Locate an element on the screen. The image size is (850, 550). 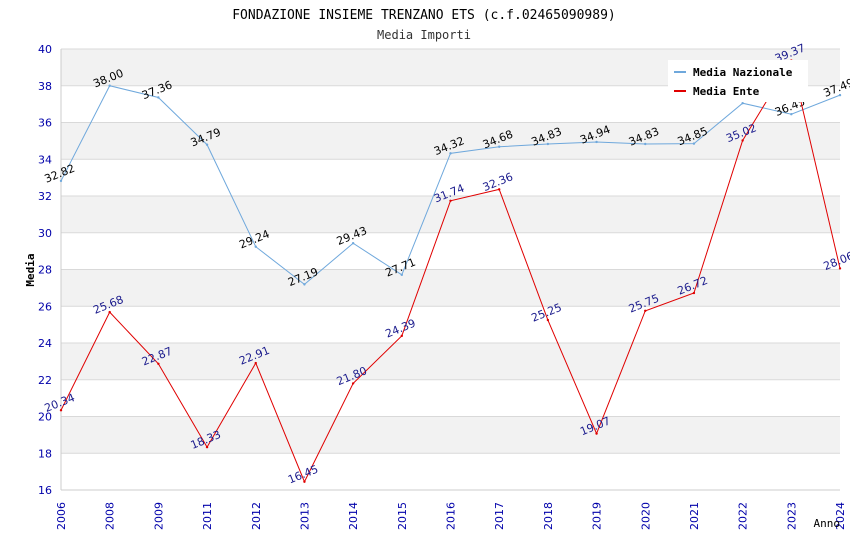
x-tick-label: 2015 is located at coordinates (402, 516).